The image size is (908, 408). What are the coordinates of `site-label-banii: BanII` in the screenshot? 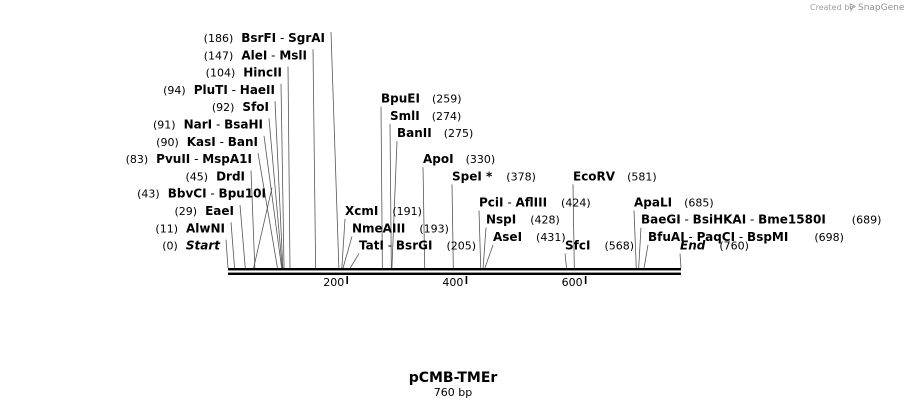 It's located at (414, 133).